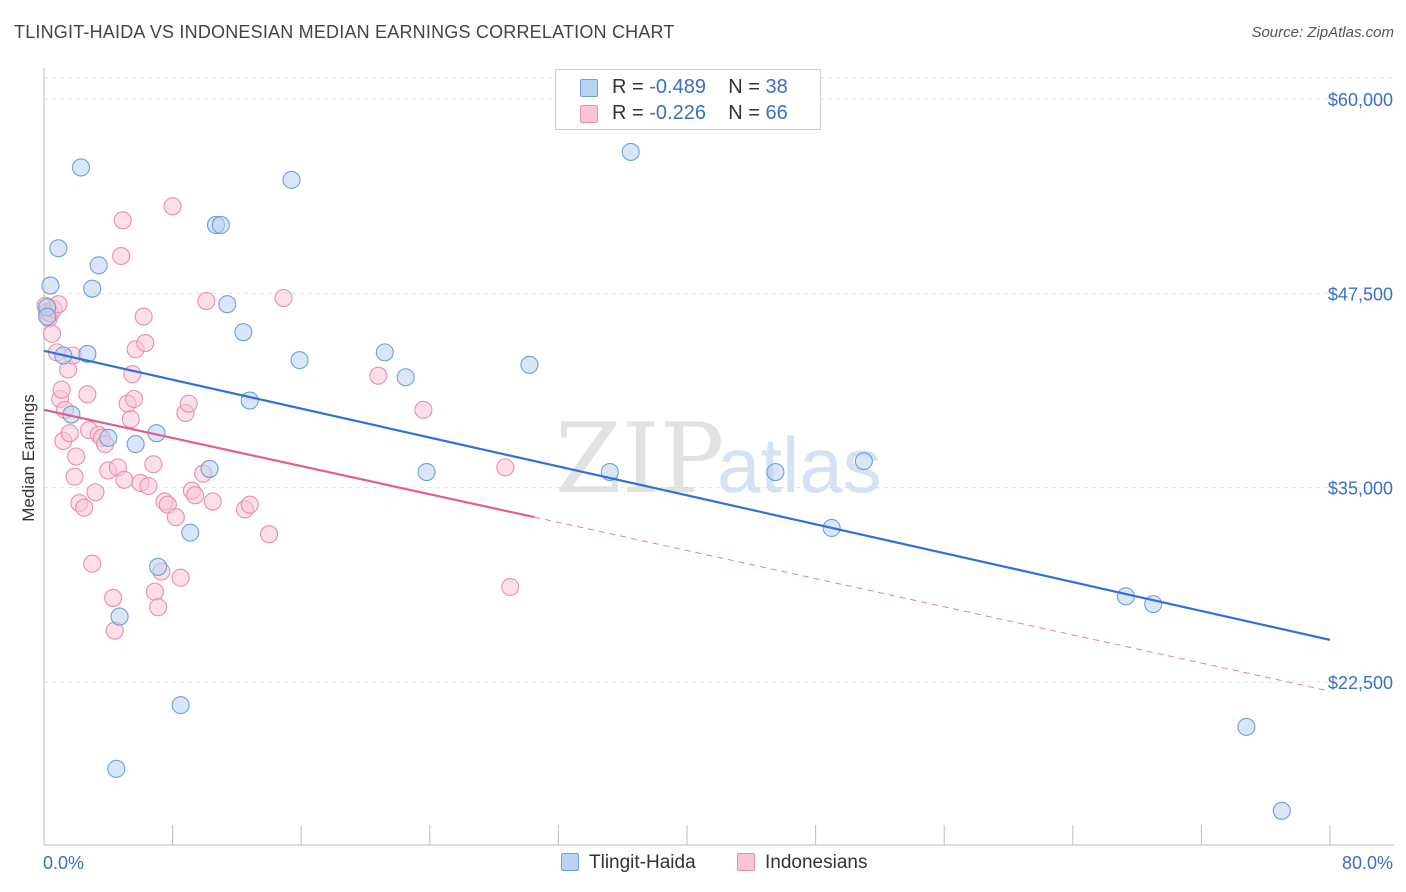 The image size is (1406, 892). Describe the element at coordinates (1360, 100) in the screenshot. I see `y-tick-label: $60,000` at that location.